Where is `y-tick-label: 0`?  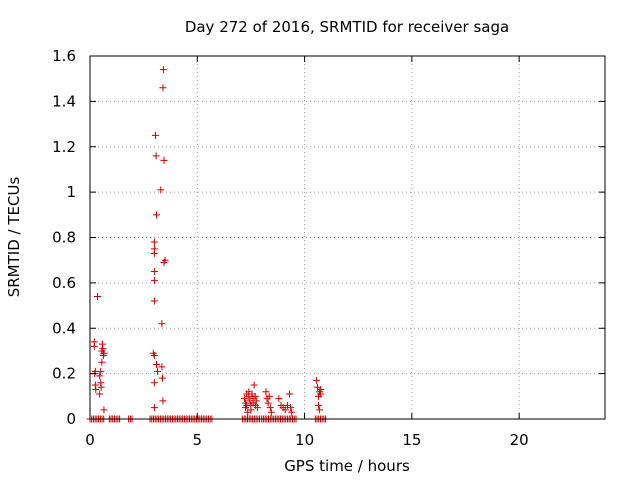
y-tick-label: 0 is located at coordinates (71, 419).